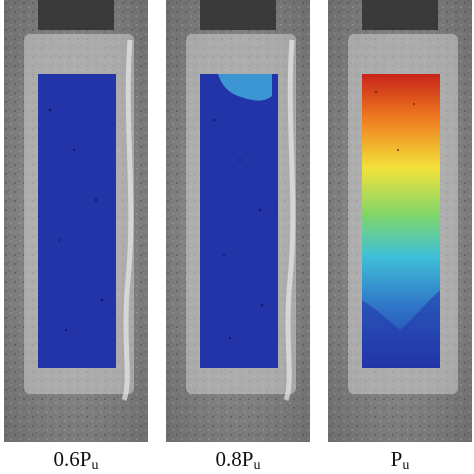 The width and height of the screenshot is (474, 474). I want to click on load-label-0.6pu: 0.6Pu, so click(76, 459).